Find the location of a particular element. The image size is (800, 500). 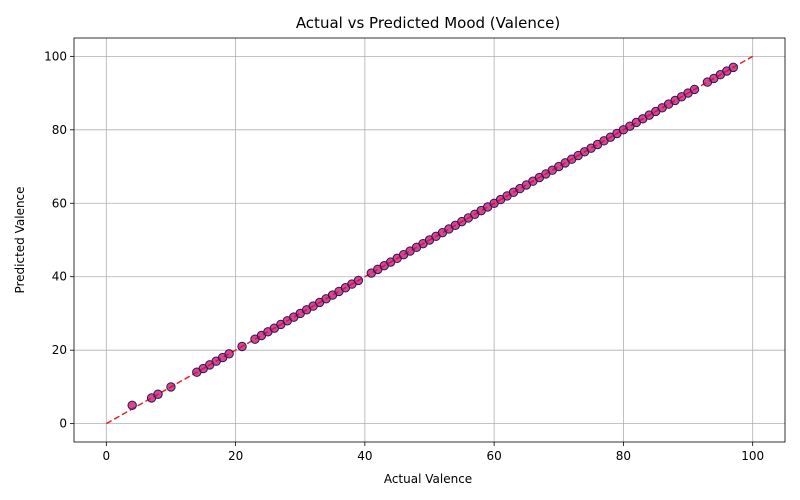

x-tick-label: 60 is located at coordinates (493, 456).